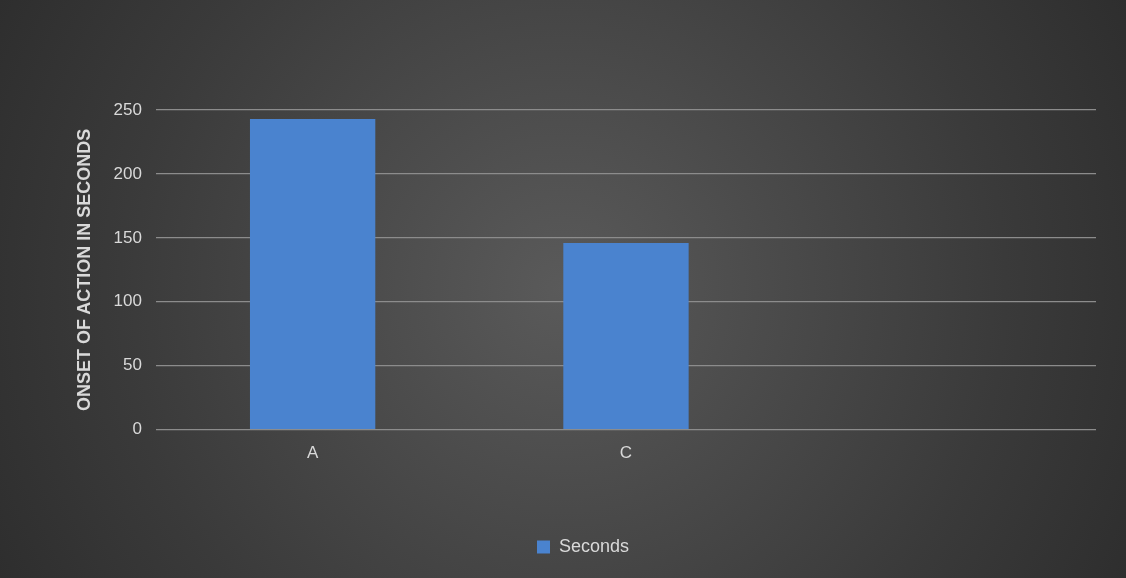 The width and height of the screenshot is (1126, 578). What do you see at coordinates (594, 545) in the screenshot?
I see `legend-label: Seconds` at bounding box center [594, 545].